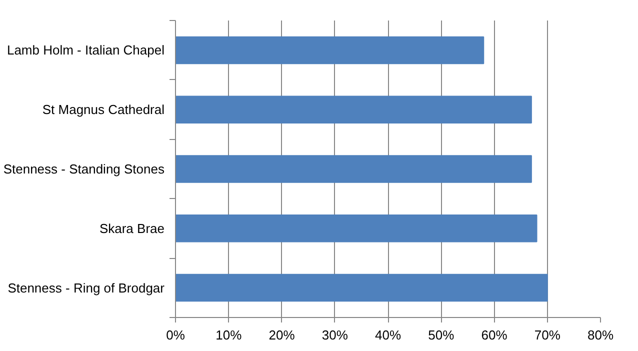  I want to click on y-tick-label: Lamb Holm - Italian Chapel, so click(85, 50).